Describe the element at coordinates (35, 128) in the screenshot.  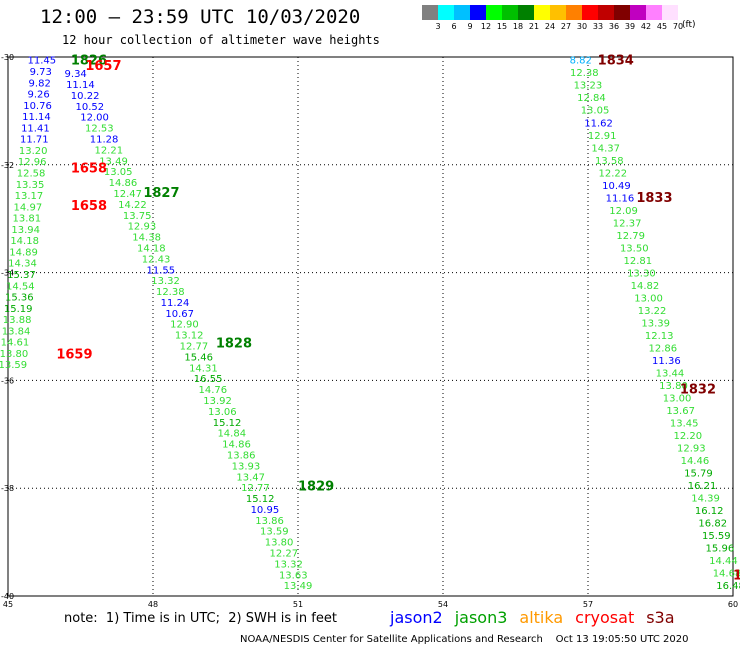
I see `swh-value-label: 11.41` at that location.